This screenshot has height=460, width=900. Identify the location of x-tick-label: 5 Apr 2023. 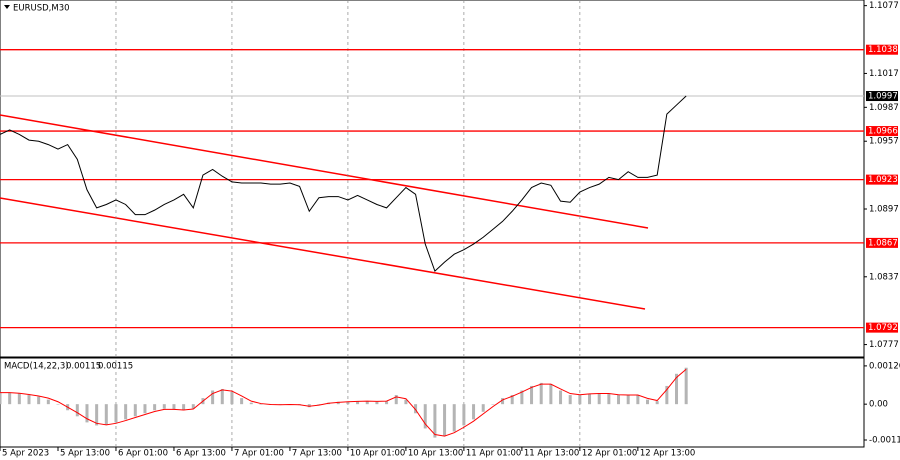
(25, 454).